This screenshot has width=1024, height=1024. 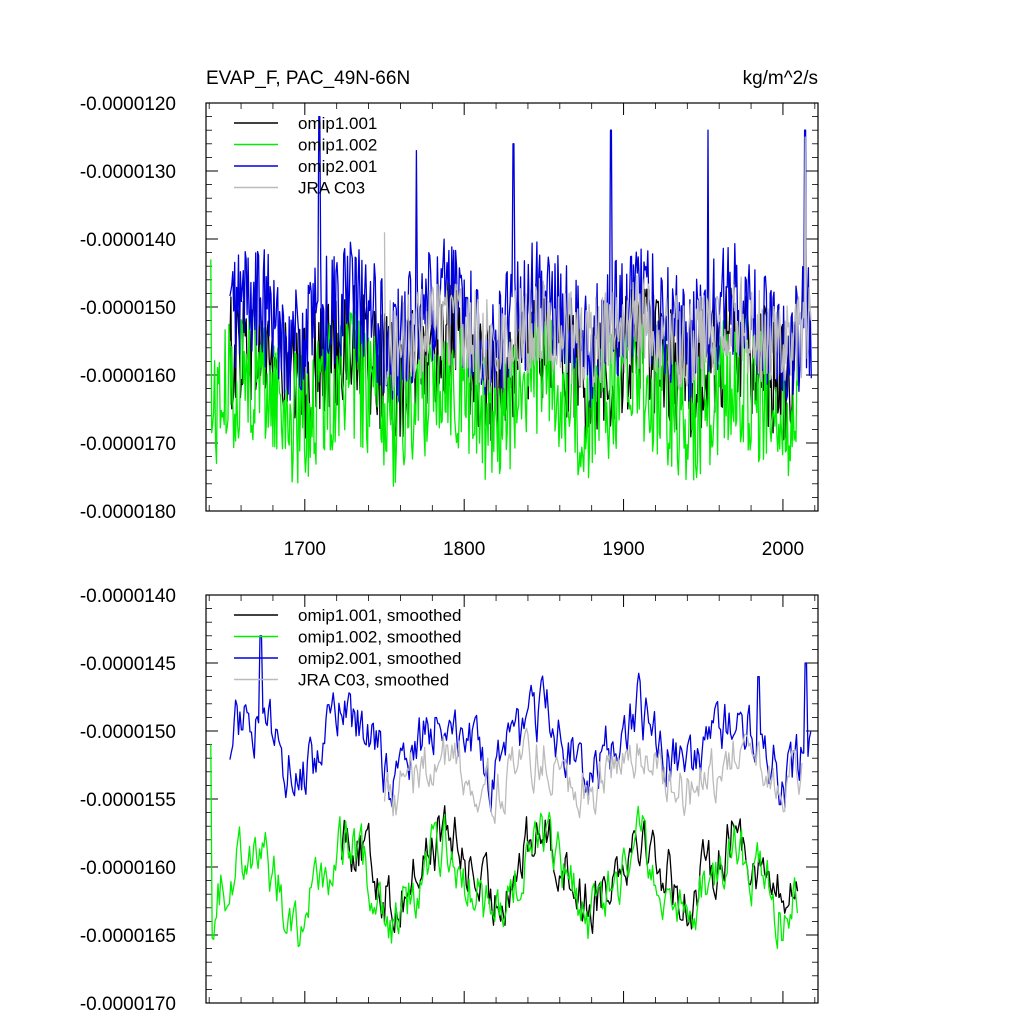 What do you see at coordinates (128, 596) in the screenshot?
I see `bottom-y-tick-label: -0.0000140` at bounding box center [128, 596].